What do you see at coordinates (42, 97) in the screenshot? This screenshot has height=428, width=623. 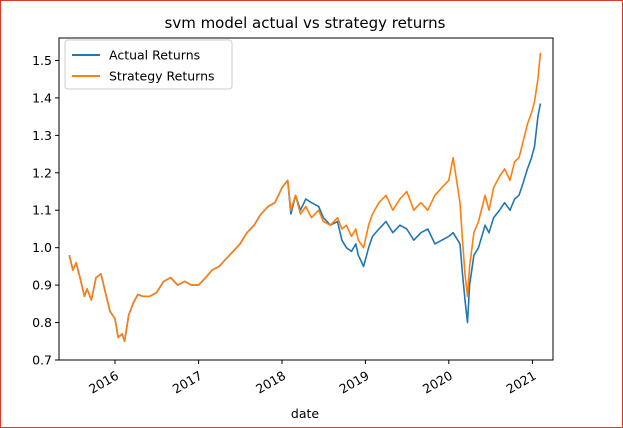 I see `y-tick-label: 1.4` at bounding box center [42, 97].